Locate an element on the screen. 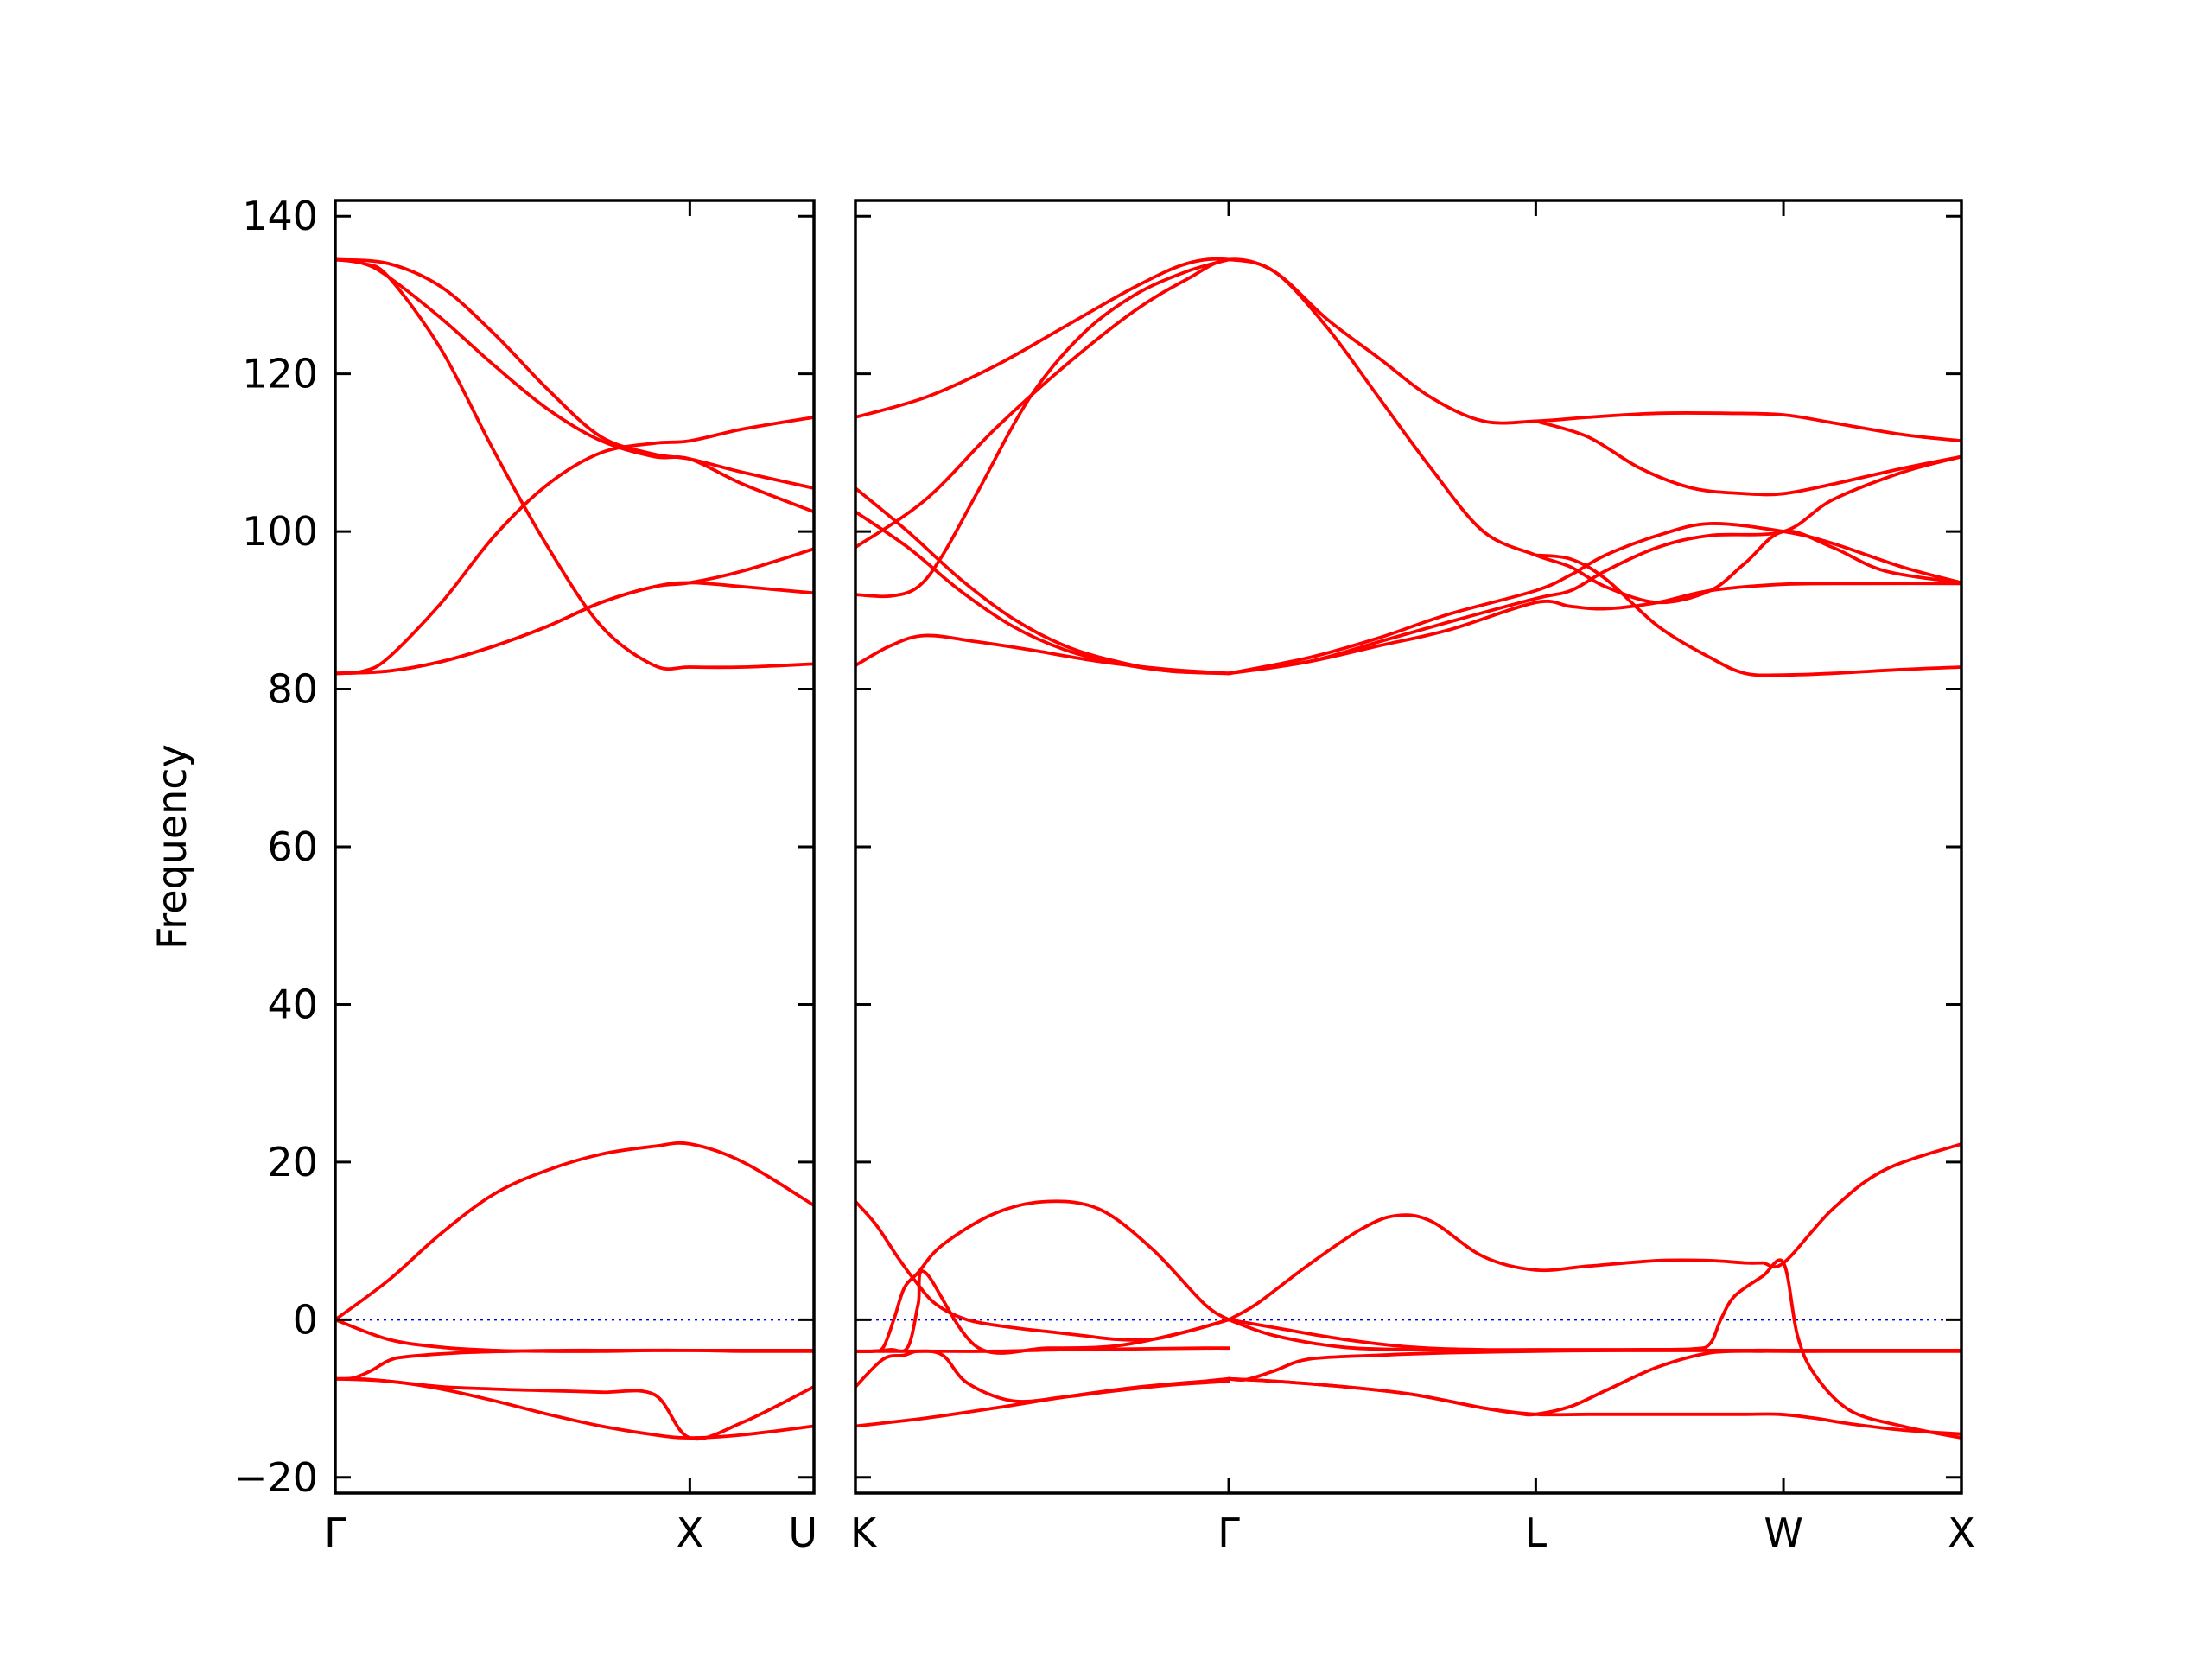 The image size is (2212, 1659). x-tick-label: W is located at coordinates (1783, 1533).